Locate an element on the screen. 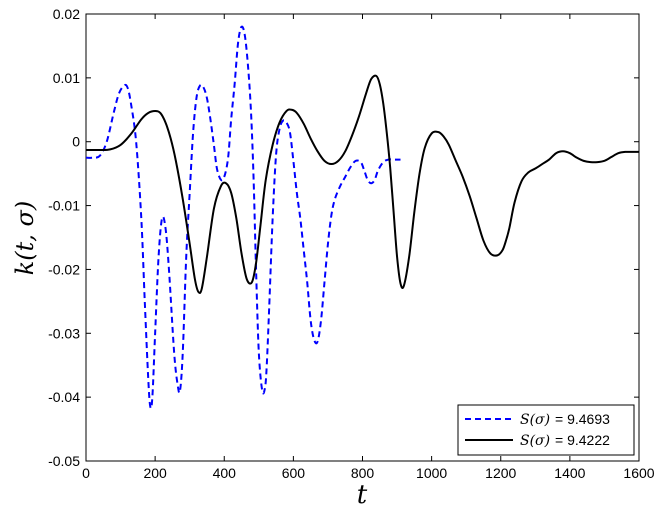 Image resolution: width=664 pixels, height=511 pixels. x-tick-label: 1000 is located at coordinates (431, 473).